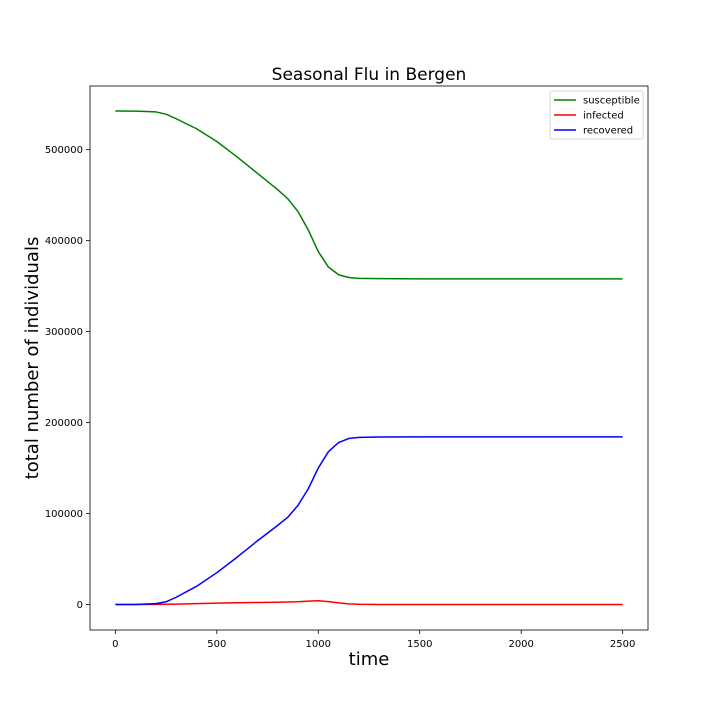 The height and width of the screenshot is (720, 720). I want to click on legend-box, so click(596, 115).